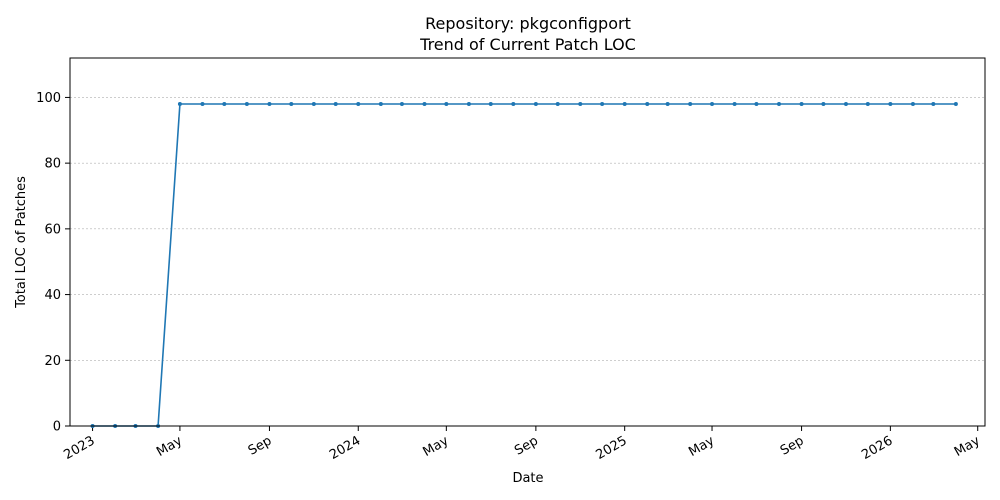  What do you see at coordinates (527, 478) in the screenshot?
I see `x-axis-label: Date` at bounding box center [527, 478].